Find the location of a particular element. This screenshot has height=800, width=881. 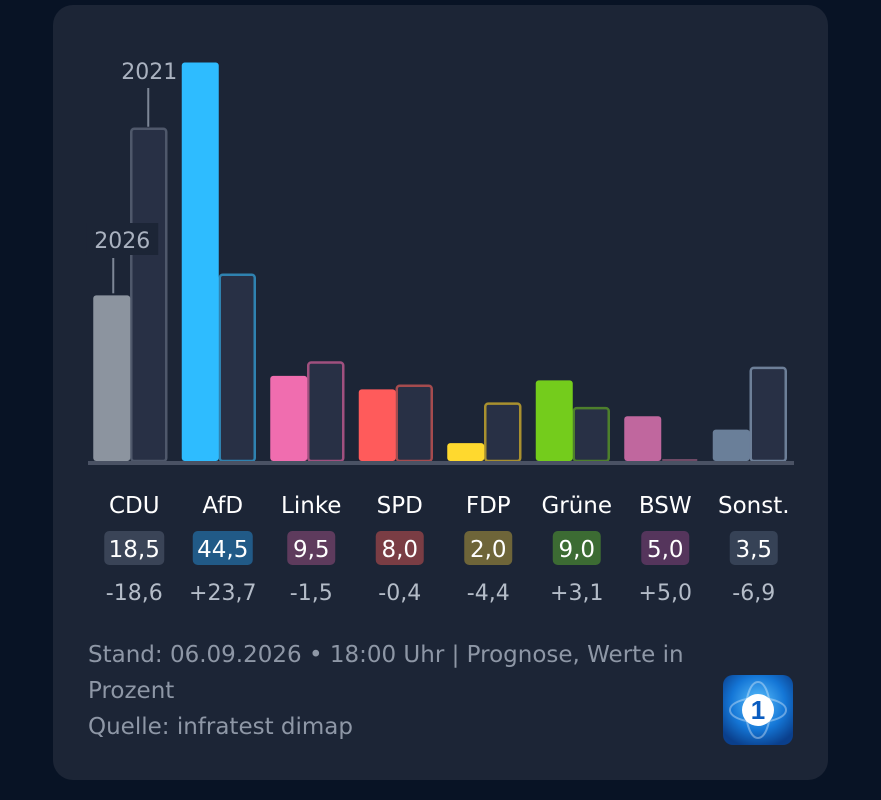

change-label: -1,5 is located at coordinates (311, 593).